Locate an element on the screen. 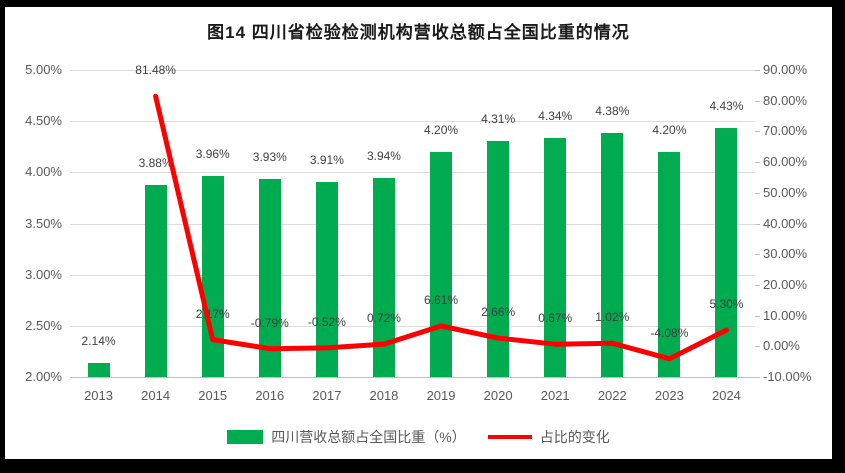 The height and width of the screenshot is (473, 845). bar-data-label: 4.38% is located at coordinates (612, 111).